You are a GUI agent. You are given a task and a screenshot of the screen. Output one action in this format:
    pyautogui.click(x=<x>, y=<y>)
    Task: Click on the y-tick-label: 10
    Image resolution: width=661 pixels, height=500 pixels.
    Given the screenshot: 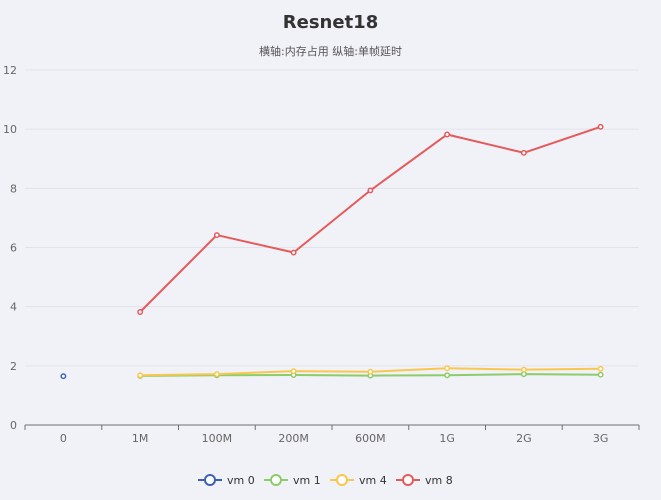 What is the action you would take?
    pyautogui.click(x=10, y=129)
    